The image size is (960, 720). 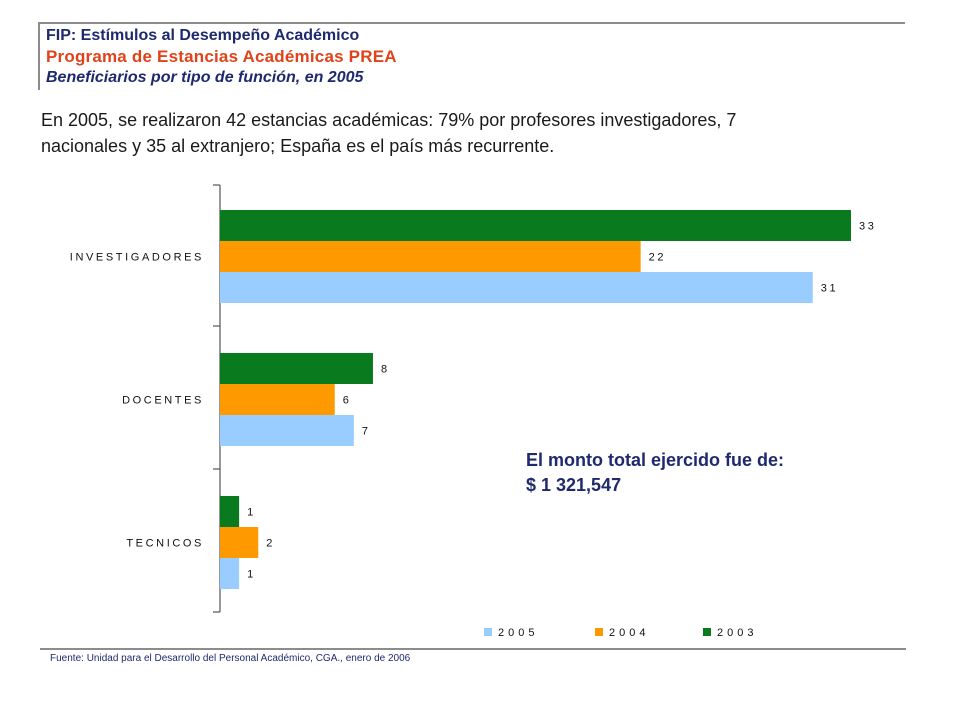 I want to click on category-label-investigadores: INVESTIGADORES, so click(x=137, y=258).